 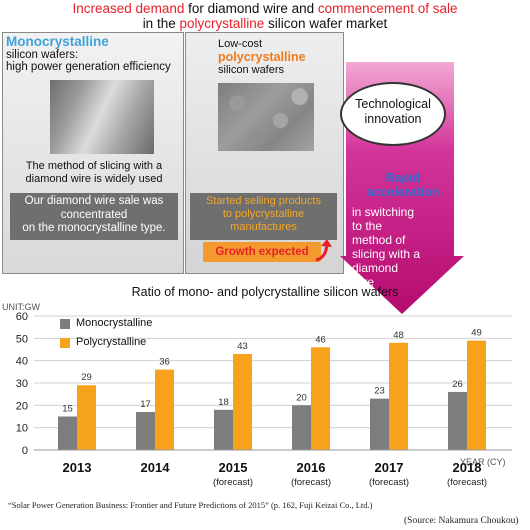 I want to click on polycrystalline-wafer-image, so click(x=266, y=117).